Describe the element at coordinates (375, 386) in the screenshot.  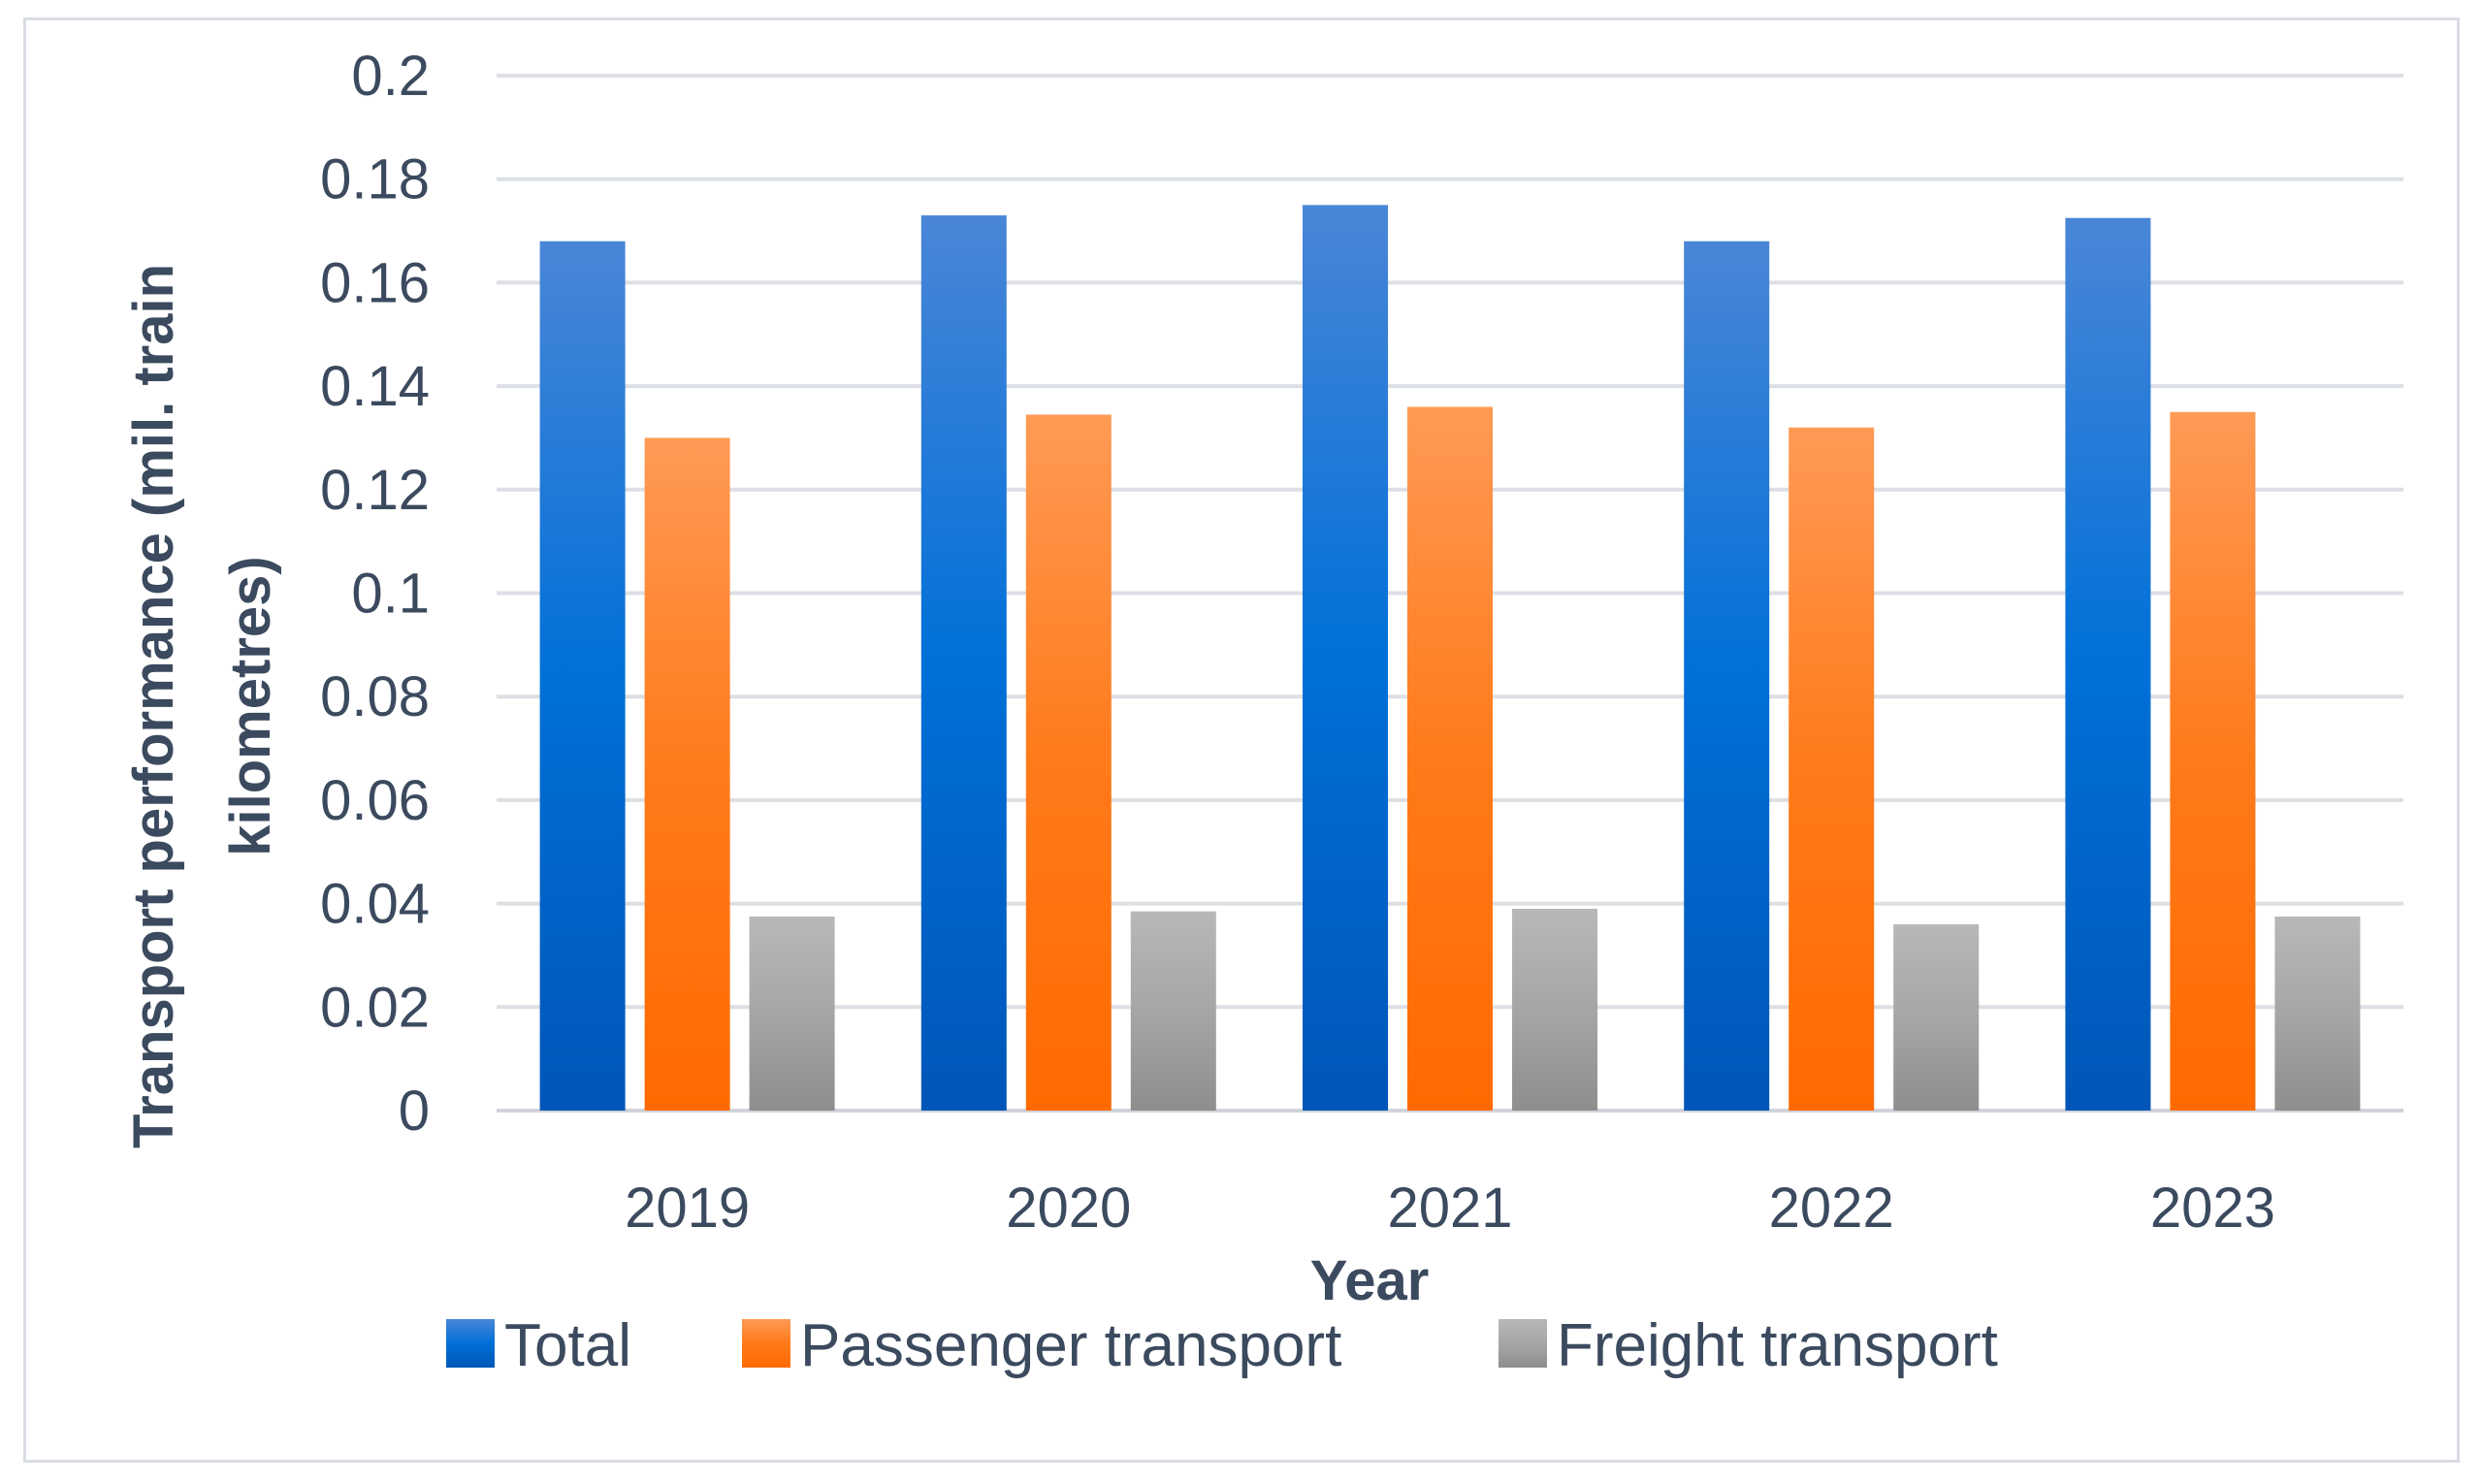
I see `y-tick-label: 0.14` at that location.